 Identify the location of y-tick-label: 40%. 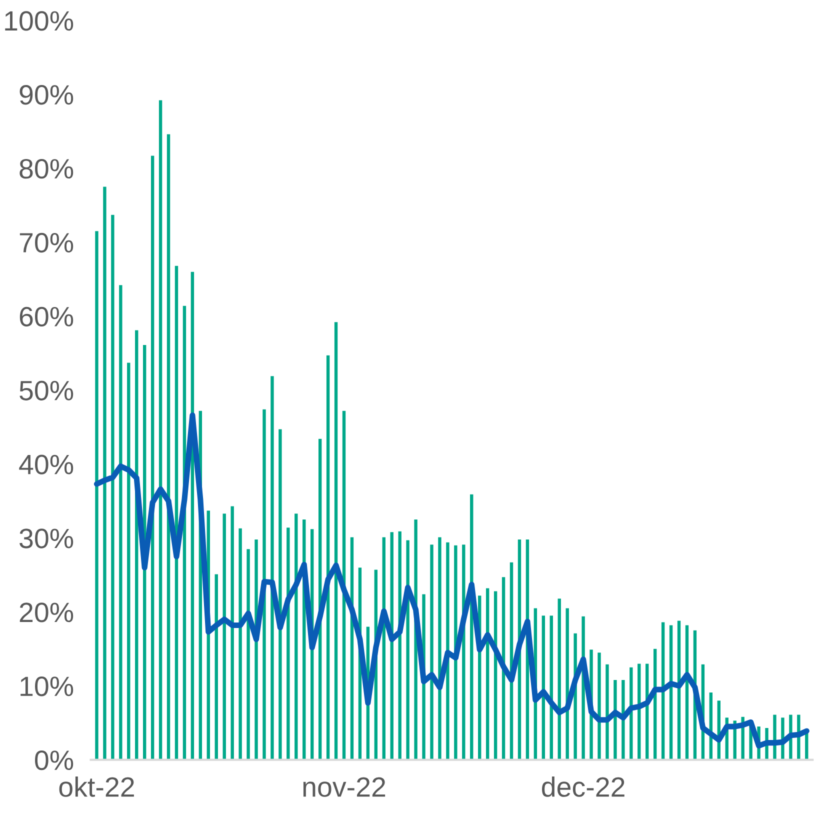
(46, 464).